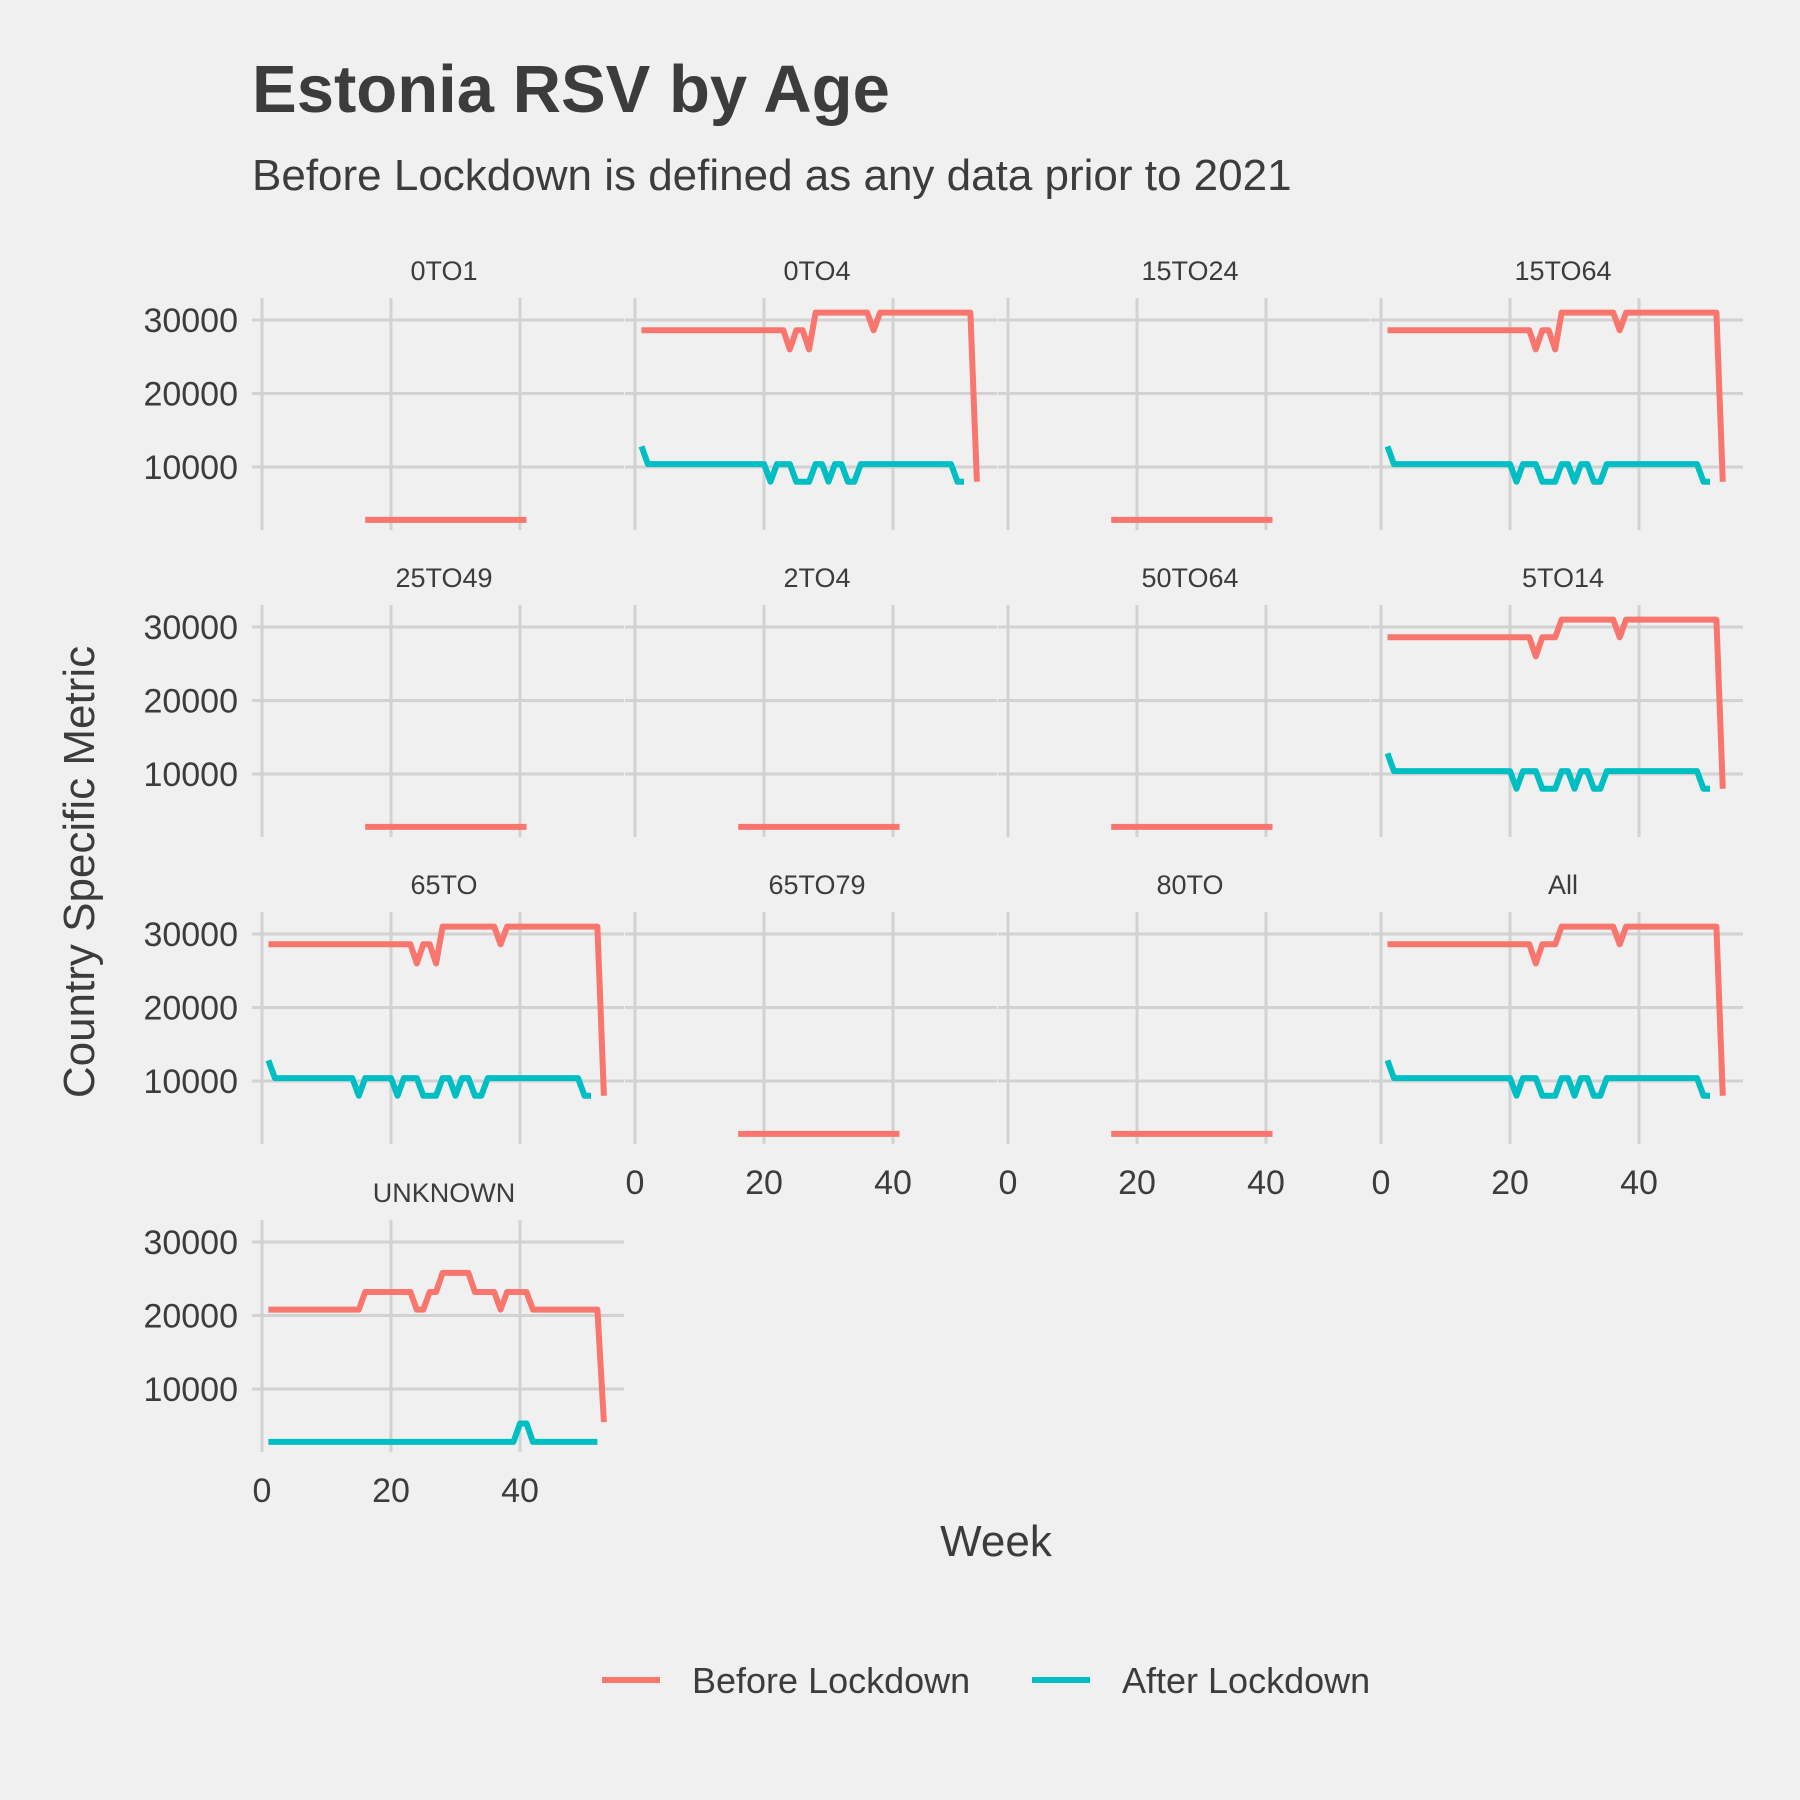 The height and width of the screenshot is (1800, 1800). I want to click on y-axis-title: Country Specific Metric, so click(79, 872).